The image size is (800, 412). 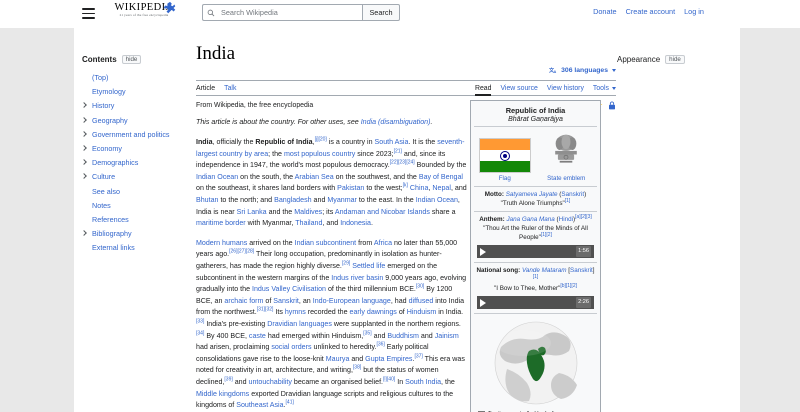 I want to click on article-link: China, so click(x=419, y=188).